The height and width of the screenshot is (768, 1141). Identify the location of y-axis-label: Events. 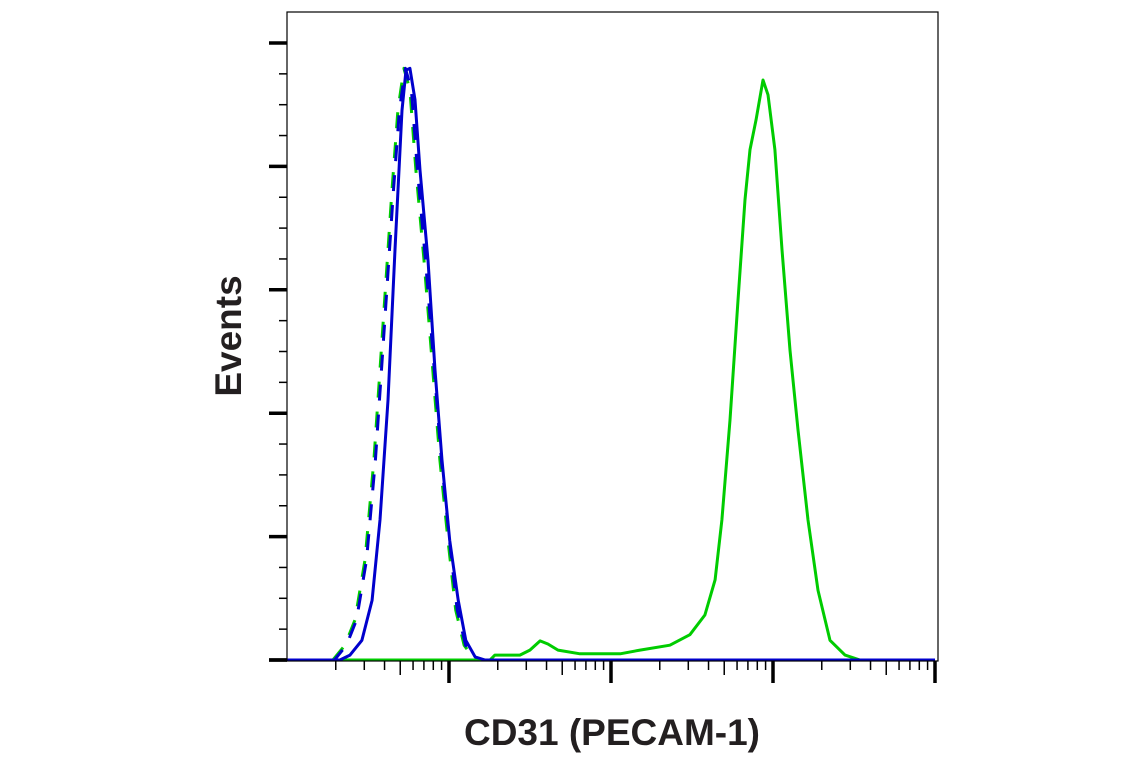
(228, 335).